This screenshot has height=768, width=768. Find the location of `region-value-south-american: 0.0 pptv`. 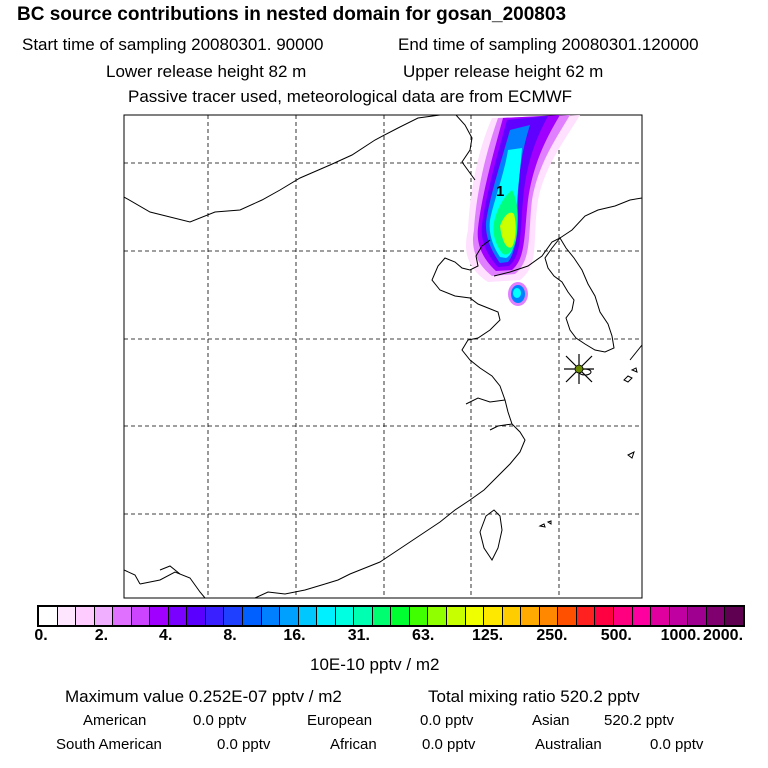

region-value-south-american: 0.0 pptv is located at coordinates (244, 744).